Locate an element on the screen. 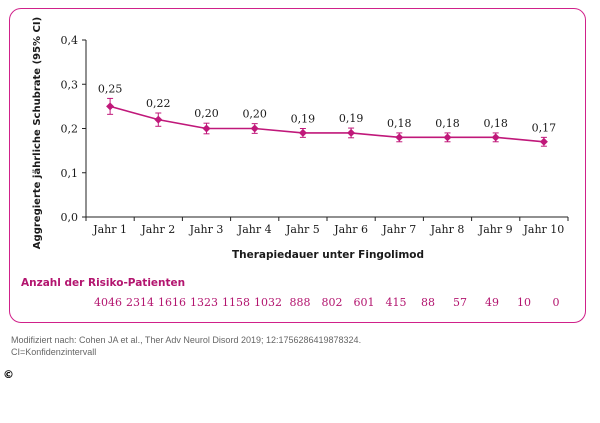 The image size is (600, 423). y-tick-label: 0,0 is located at coordinates (70, 217).